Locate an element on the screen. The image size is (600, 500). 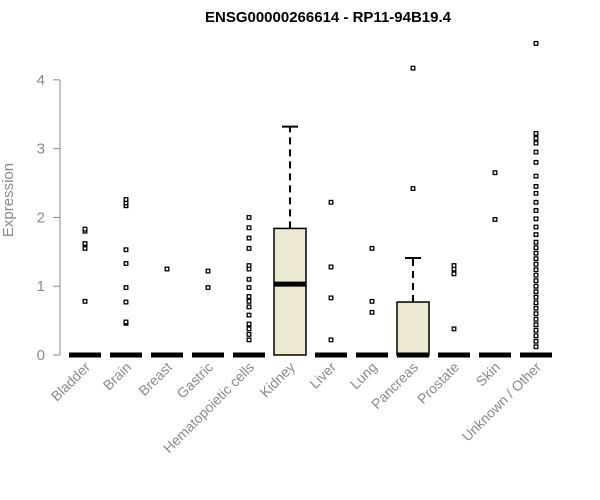
y-tick-label: 1 is located at coordinates (41, 286).